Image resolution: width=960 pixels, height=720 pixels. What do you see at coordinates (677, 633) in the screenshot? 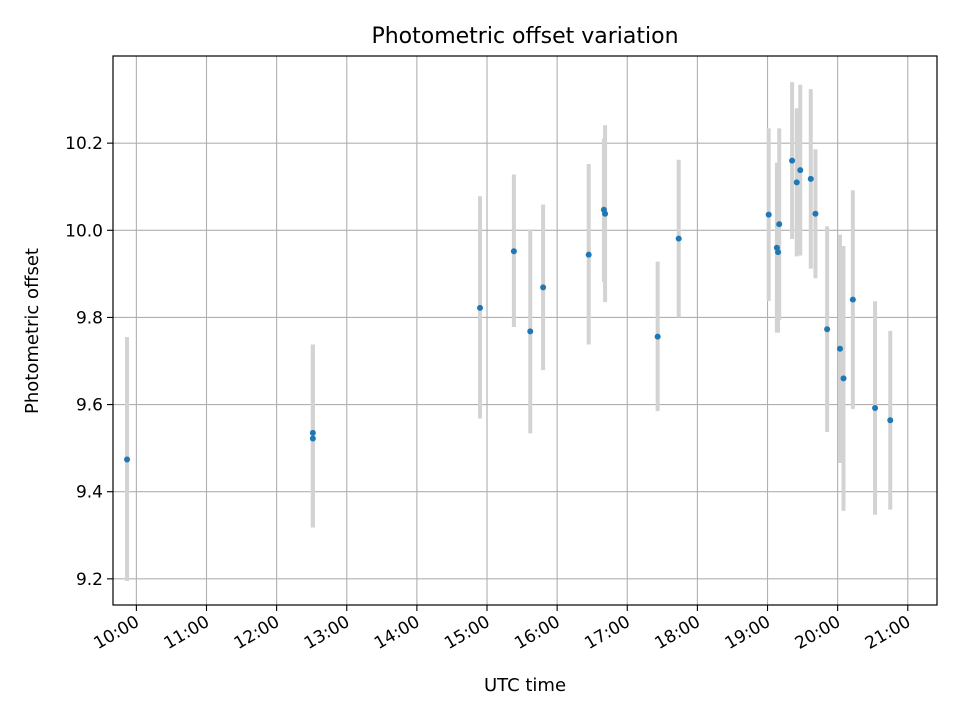
I see `x-tick-label: 18:00` at bounding box center [677, 633].